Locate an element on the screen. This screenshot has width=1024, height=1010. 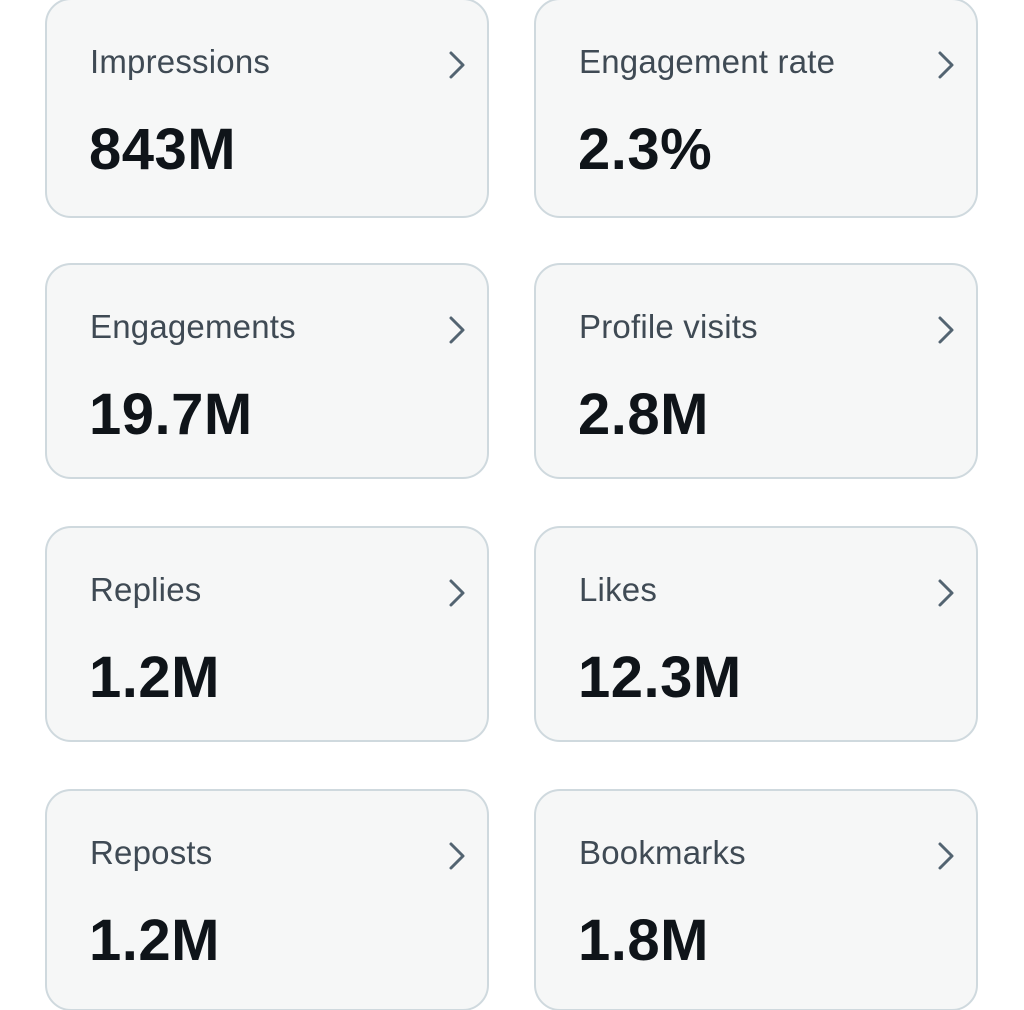
metric-card-impressions: Impressions 843M is located at coordinates (267, 109).